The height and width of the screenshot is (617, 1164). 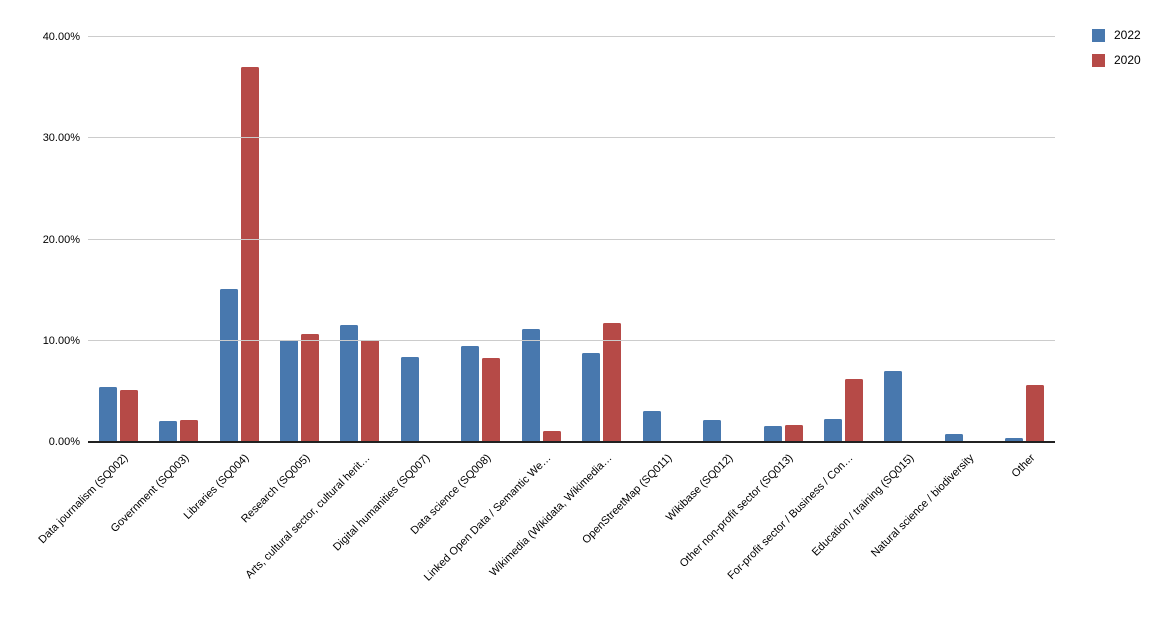 I want to click on x-category-label: Other non-profit sector (SQ013), so click(x=736, y=511).